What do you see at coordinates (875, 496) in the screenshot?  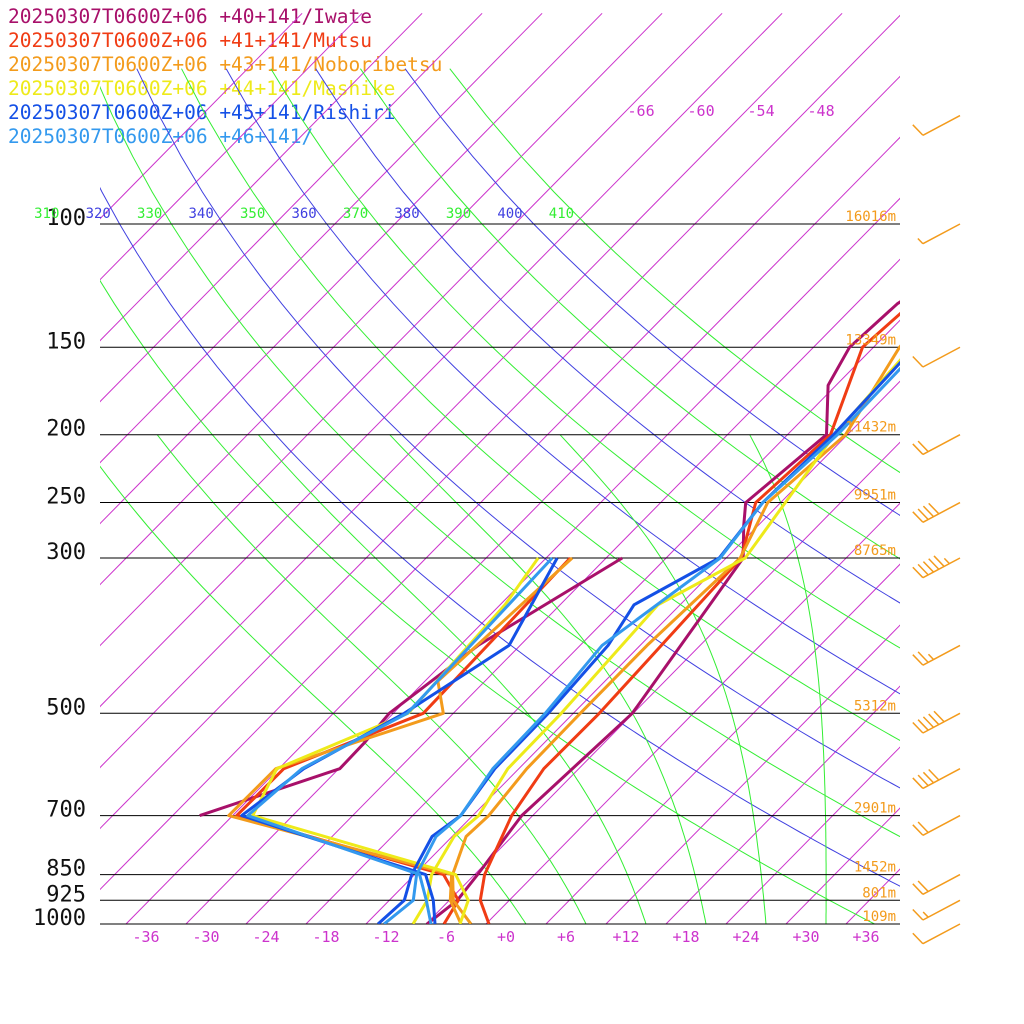 I see `height-label: 9951m` at bounding box center [875, 496].